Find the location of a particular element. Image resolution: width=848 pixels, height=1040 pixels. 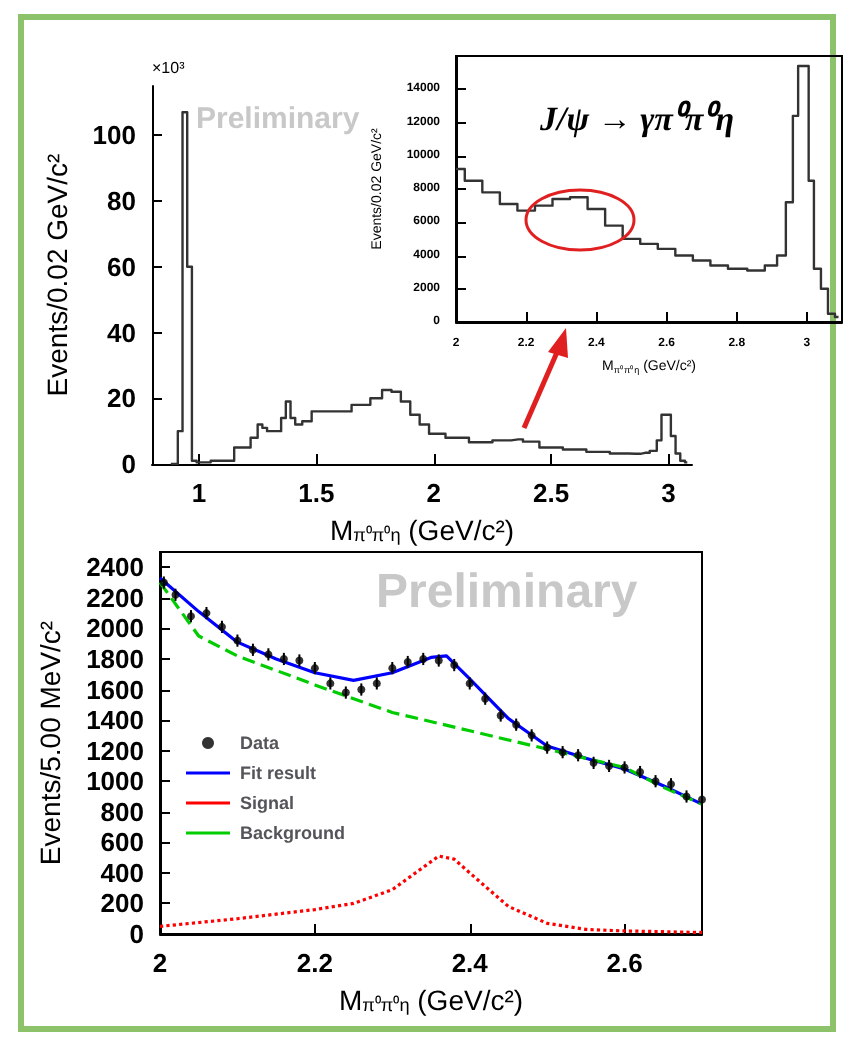

x-tick-label: 3 is located at coordinates (668, 493).